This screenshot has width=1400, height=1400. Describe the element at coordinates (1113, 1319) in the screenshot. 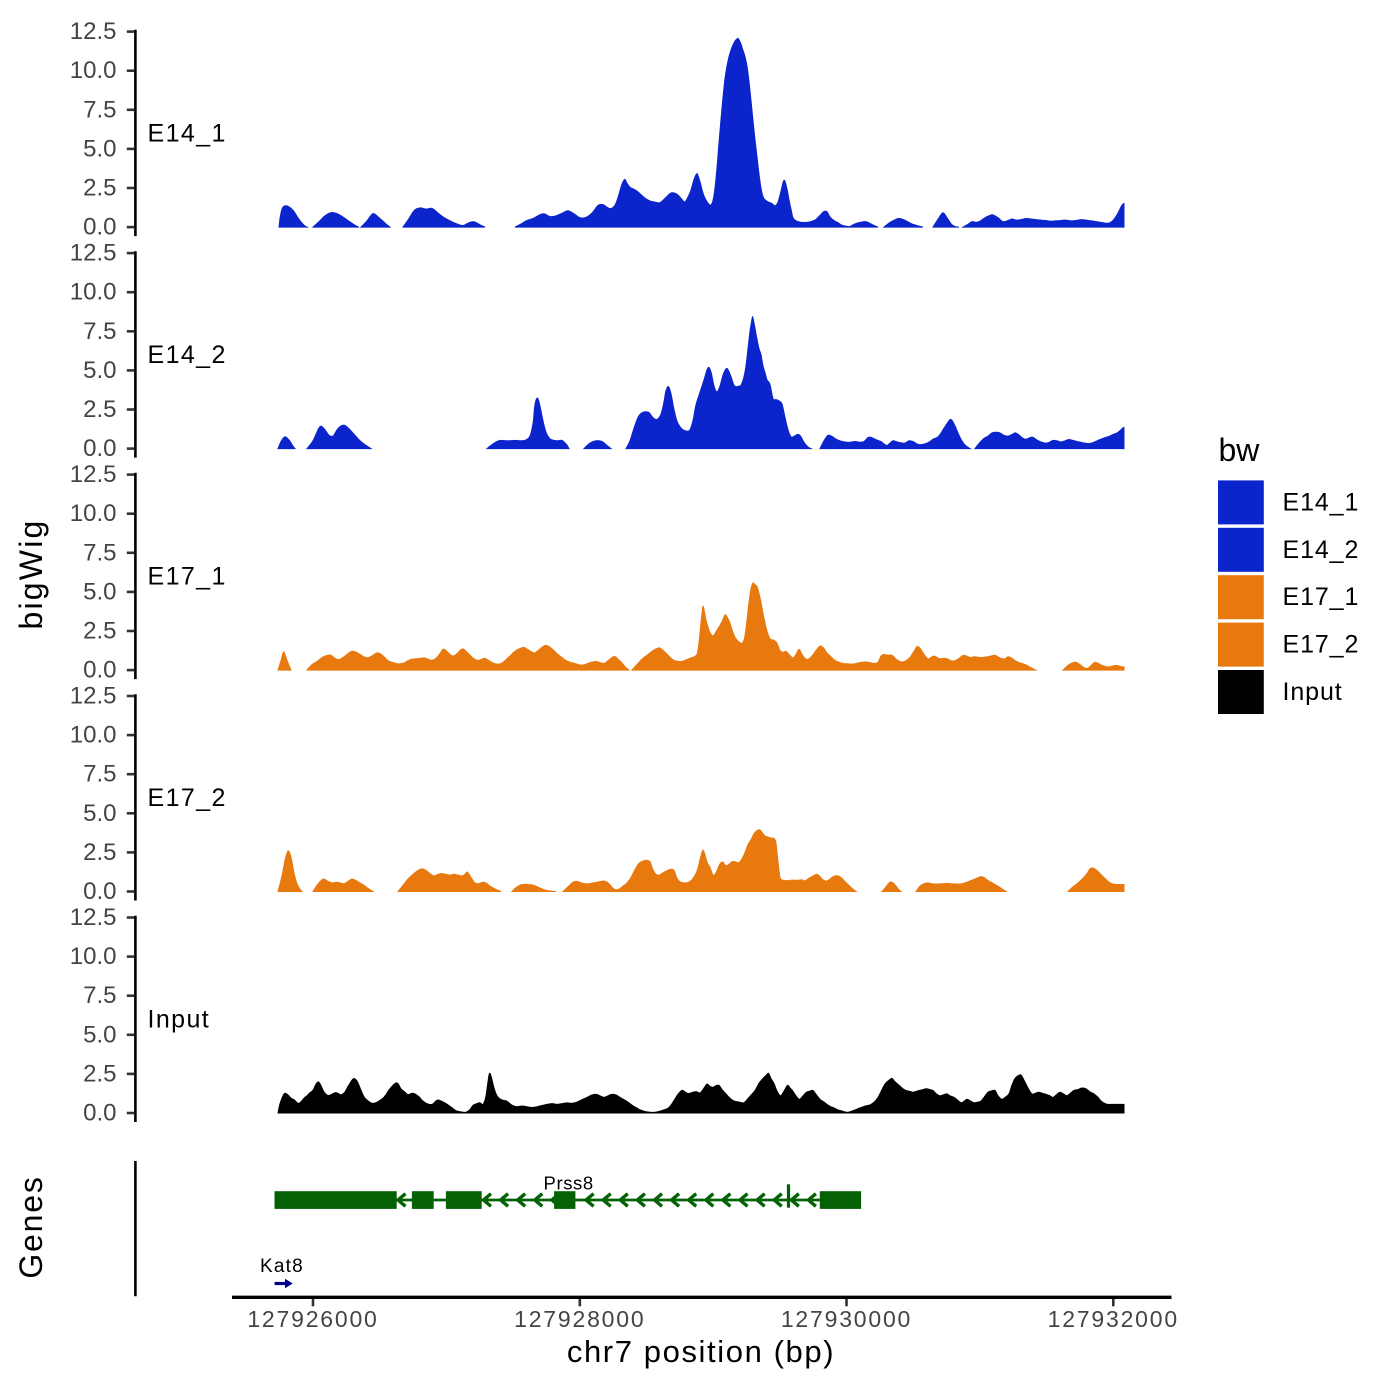

I see `svg-text: 127932000` at that location.